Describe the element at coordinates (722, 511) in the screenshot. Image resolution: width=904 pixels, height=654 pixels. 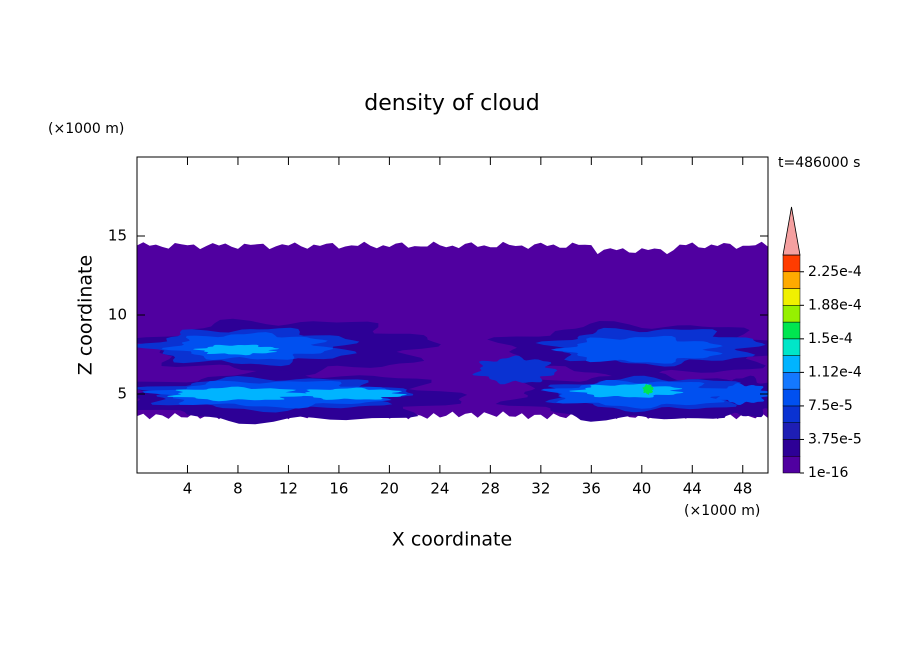
I see `x-unit: (×1000 m)` at that location.